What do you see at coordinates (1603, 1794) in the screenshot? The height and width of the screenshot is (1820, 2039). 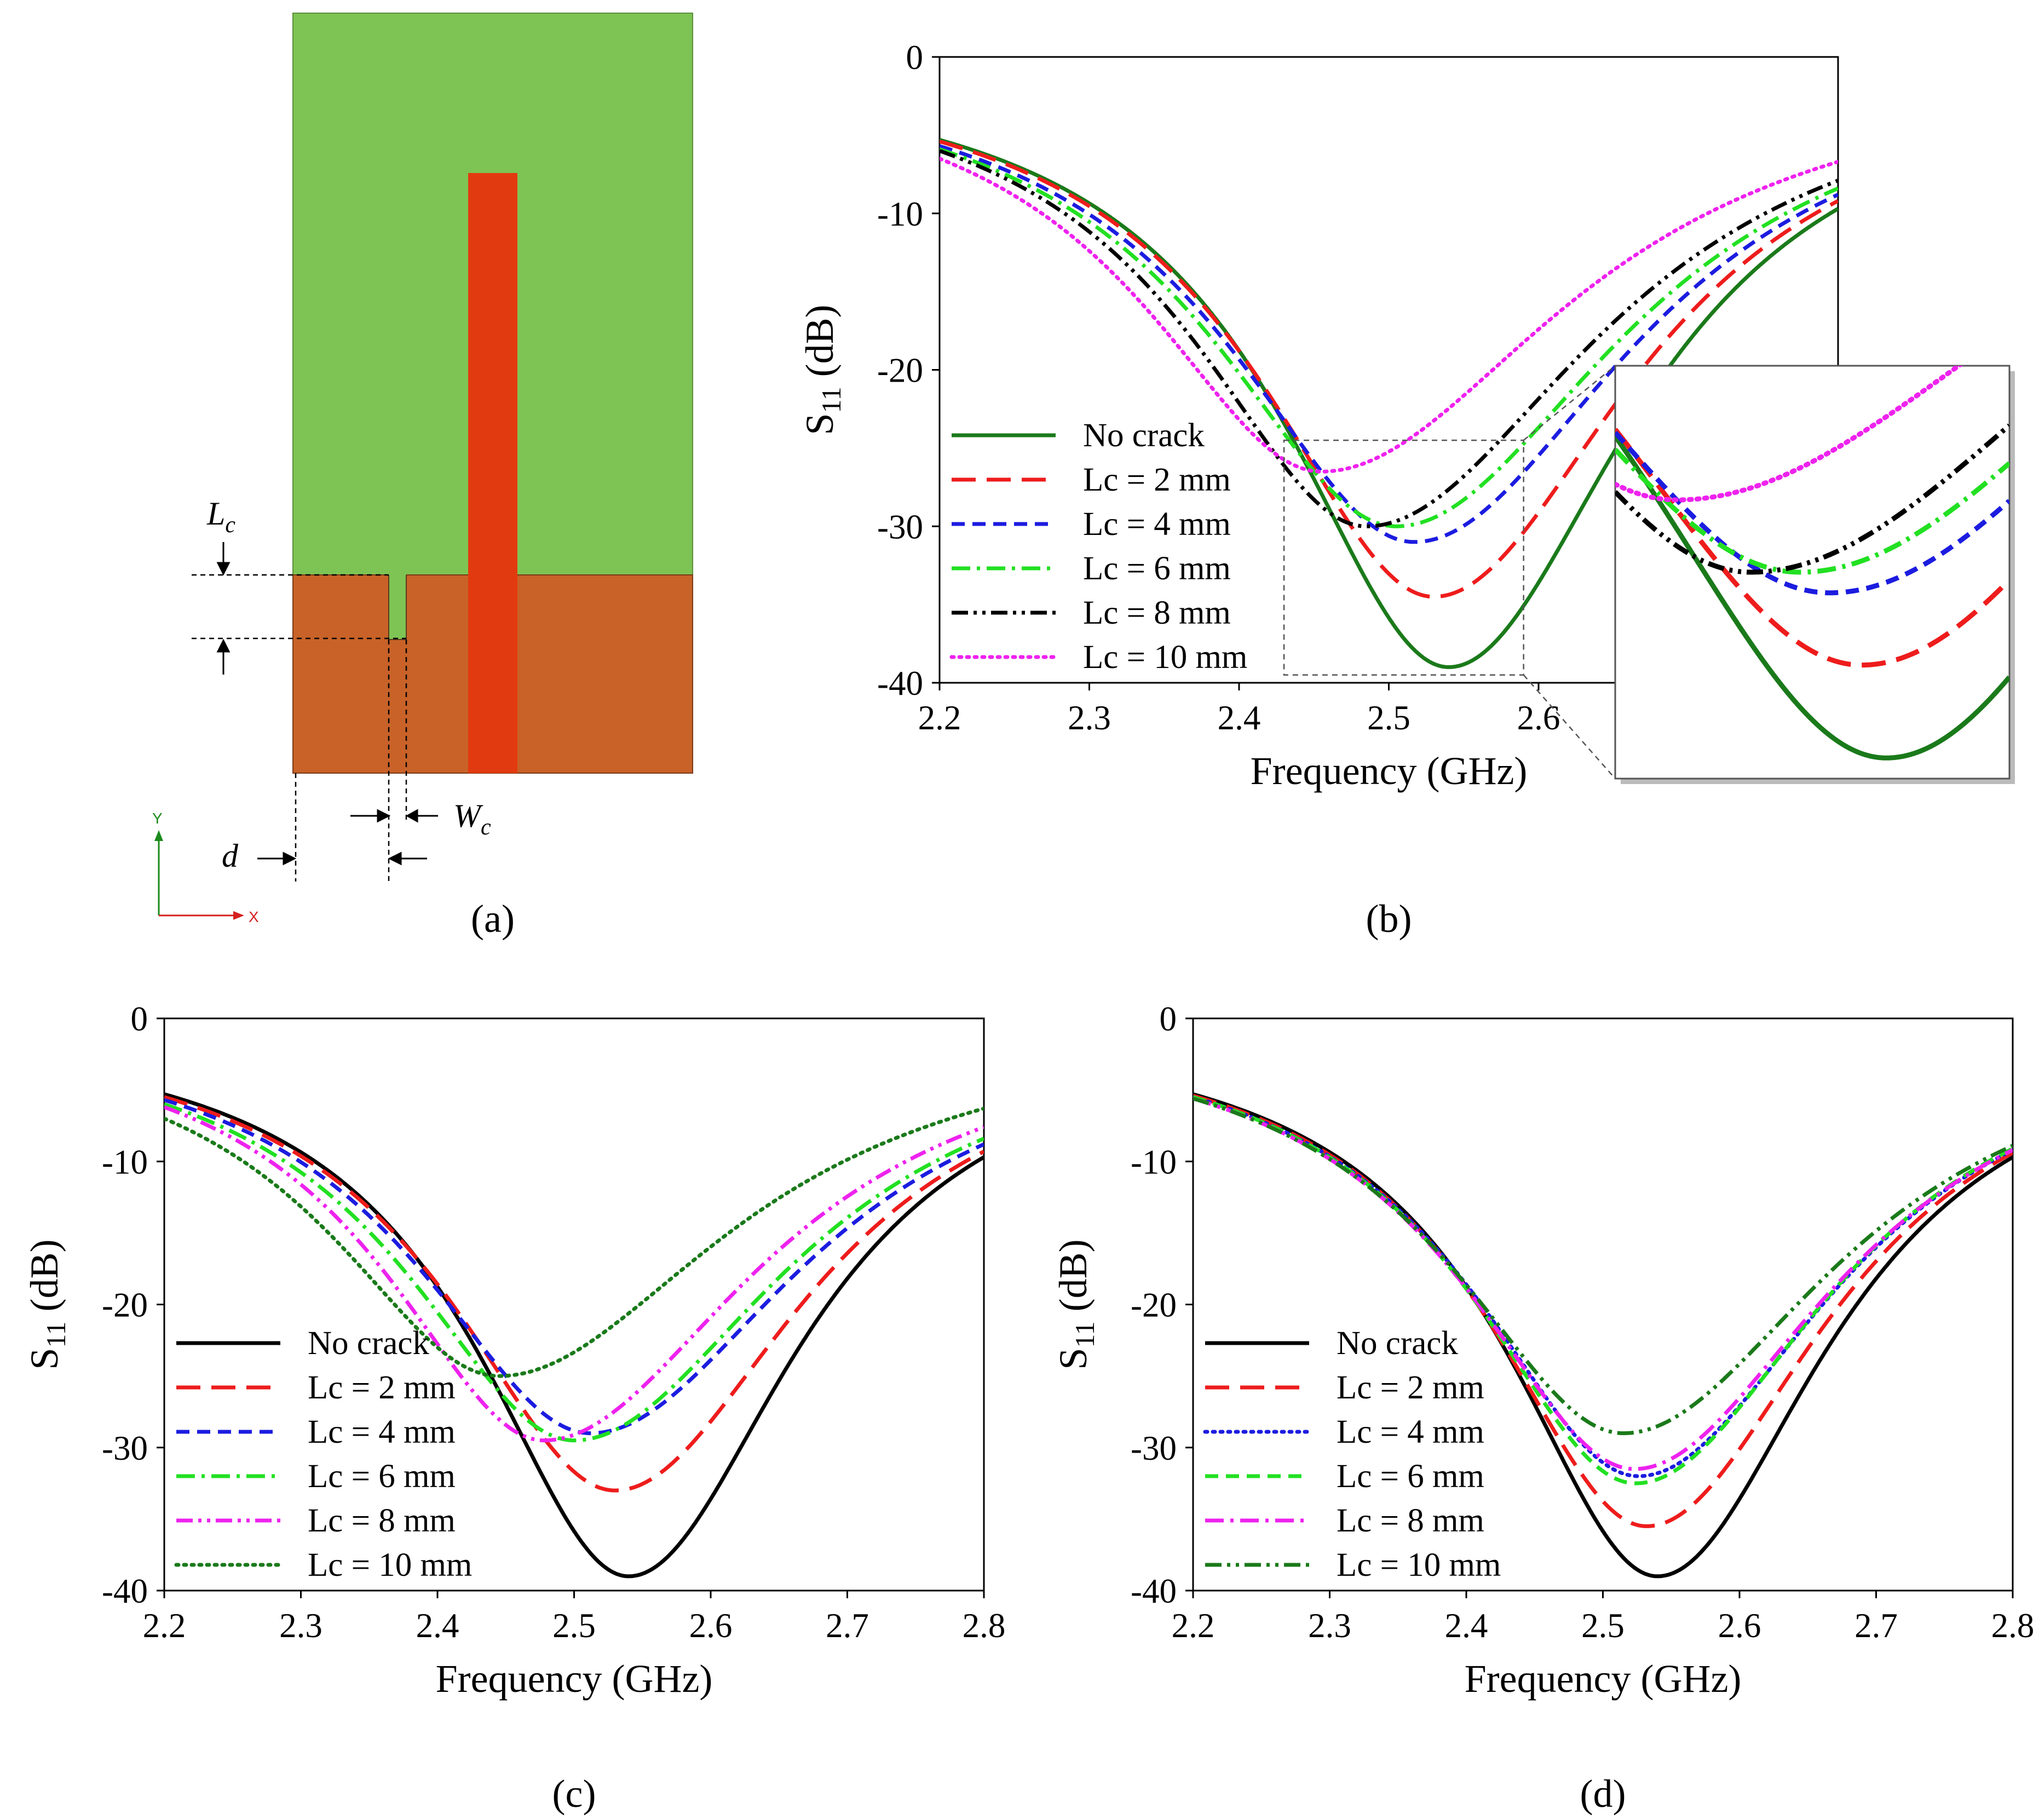 I see `panel-label-d: (d)` at bounding box center [1603, 1794].